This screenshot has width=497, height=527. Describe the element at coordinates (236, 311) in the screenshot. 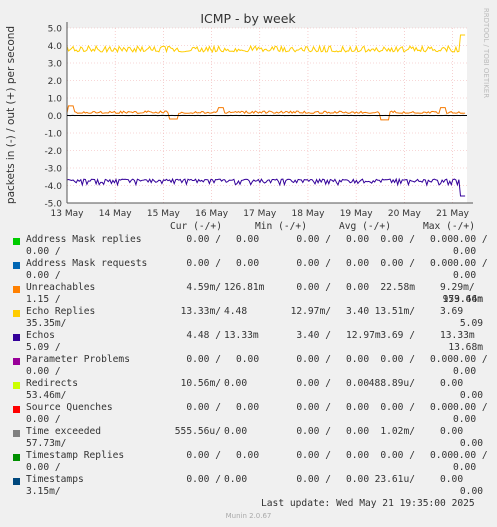

I see `legend-value: 4.48` at that location.